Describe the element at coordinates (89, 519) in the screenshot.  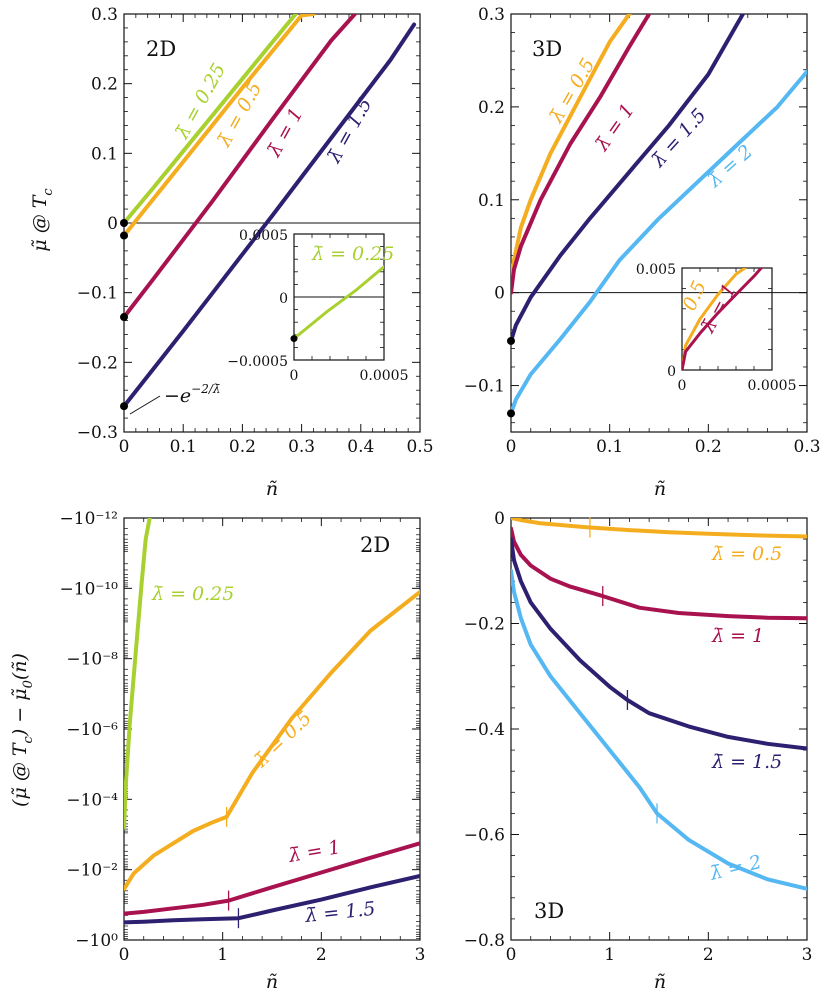
I see `y-tick-label: −10⁻¹²` at that location.